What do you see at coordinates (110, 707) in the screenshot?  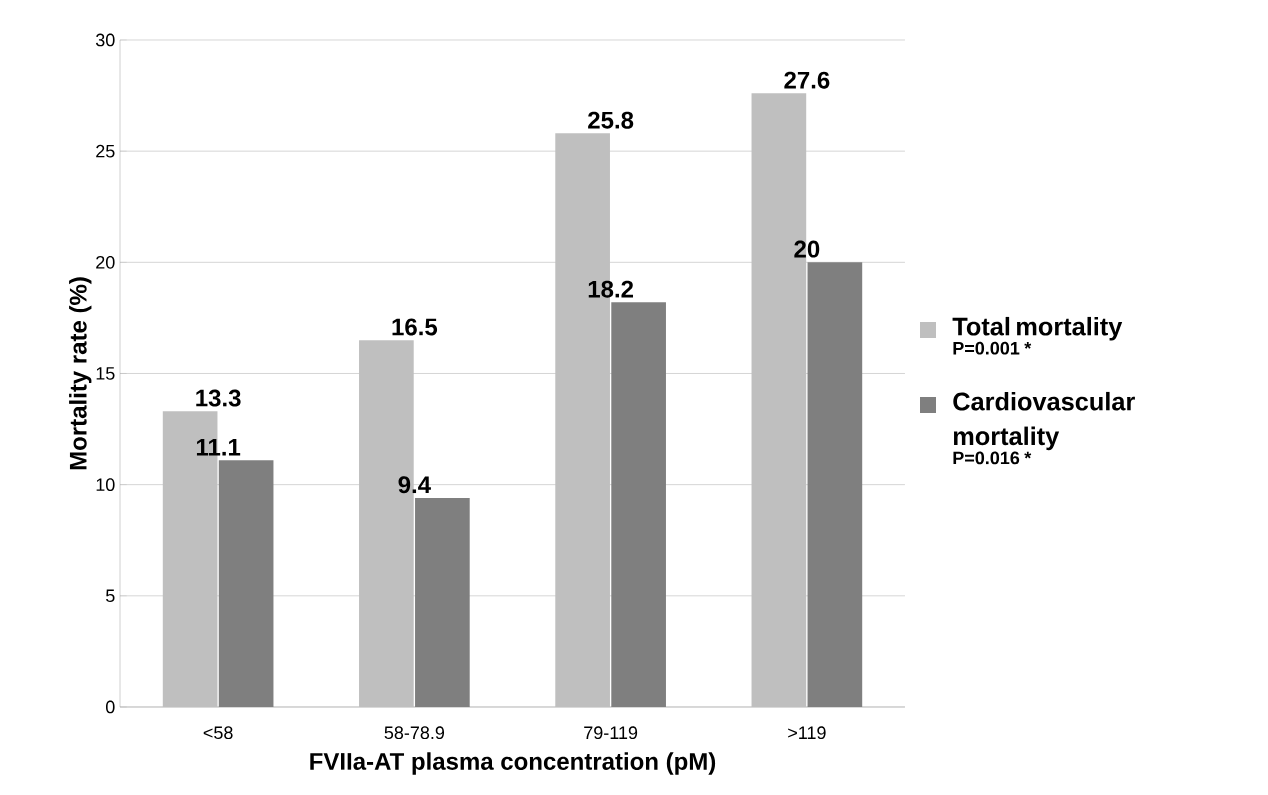 I see `y-tick-label: 0` at bounding box center [110, 707].